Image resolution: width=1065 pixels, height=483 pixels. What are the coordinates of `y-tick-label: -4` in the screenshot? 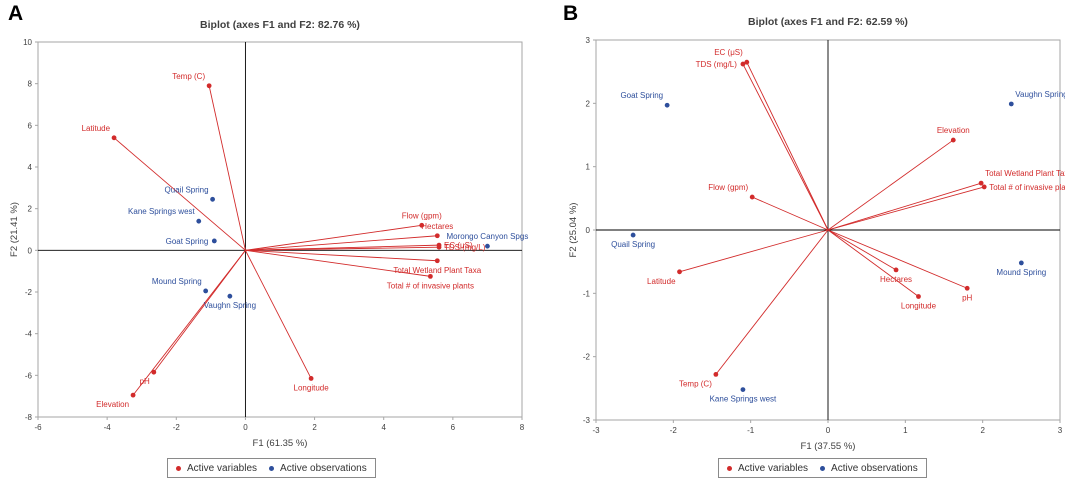 It's located at (29, 334).